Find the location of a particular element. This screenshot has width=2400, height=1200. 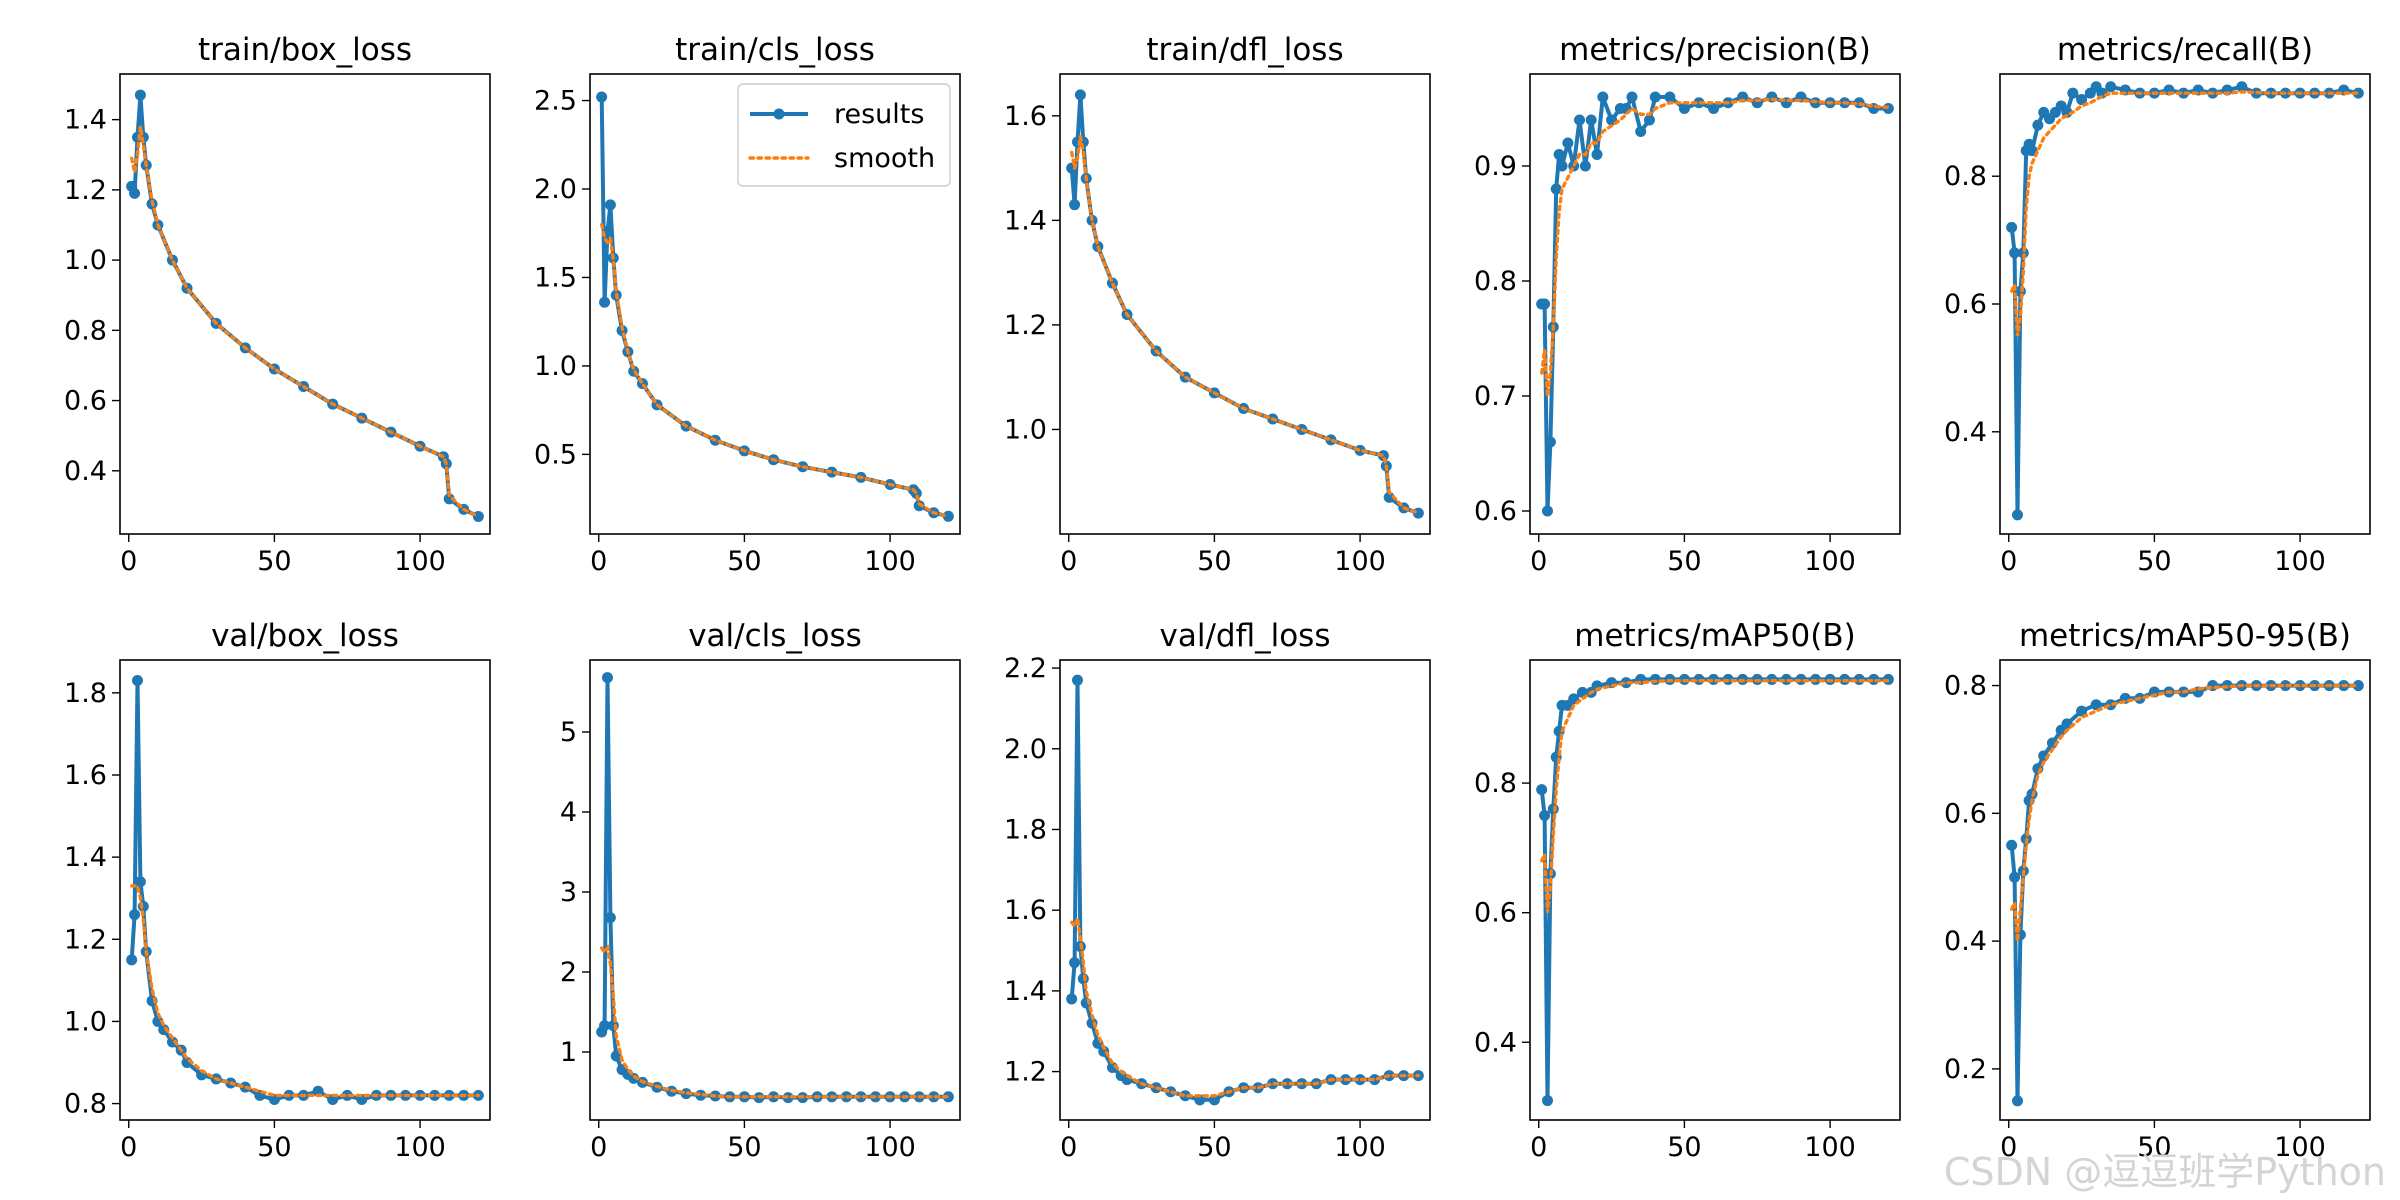

y-tick-label: 3 is located at coordinates (568, 892).